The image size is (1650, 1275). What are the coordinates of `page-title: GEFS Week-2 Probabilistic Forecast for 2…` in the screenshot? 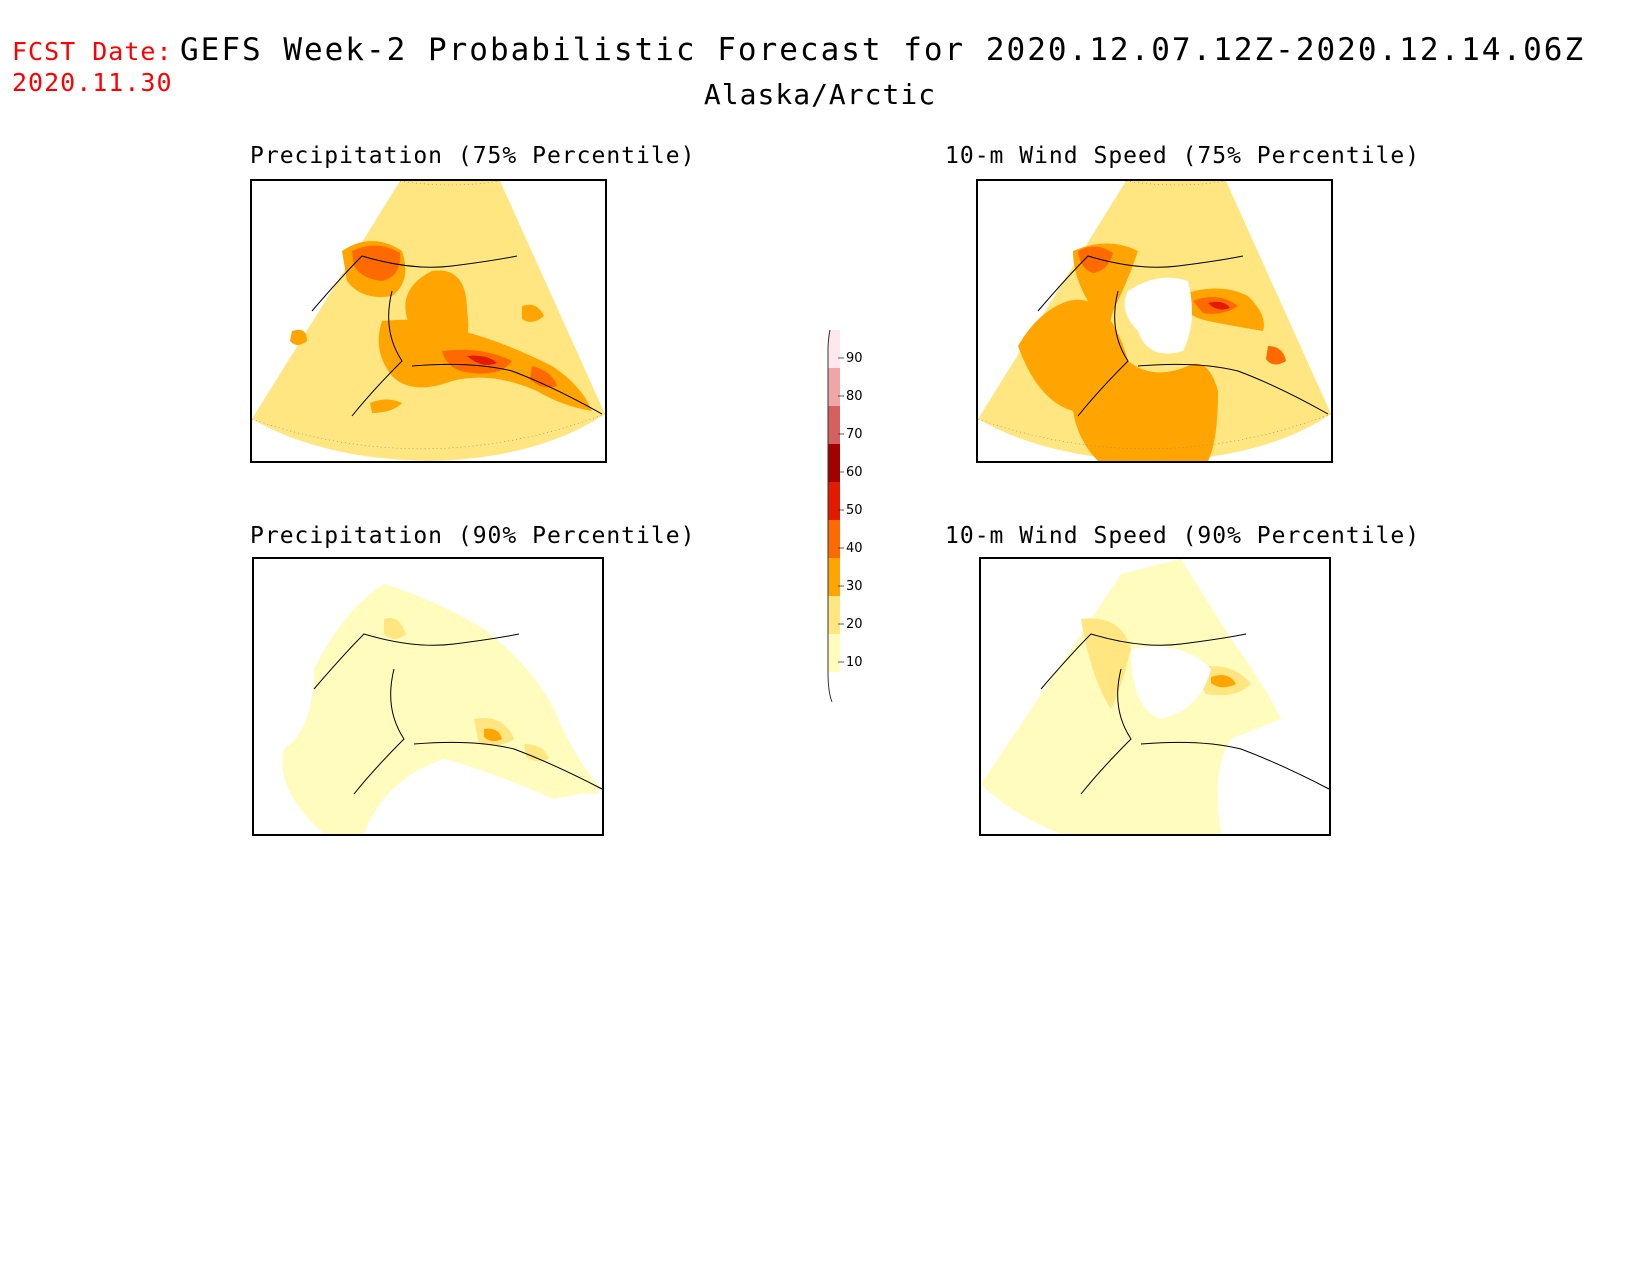 It's located at (883, 50).